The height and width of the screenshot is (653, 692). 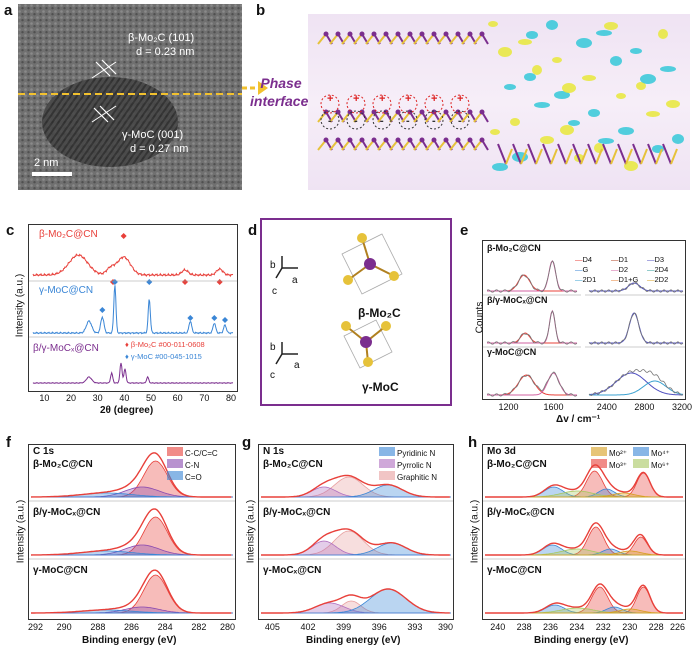 I want to click on h-legend-item: Mo²⁺, so click(x=612, y=453).